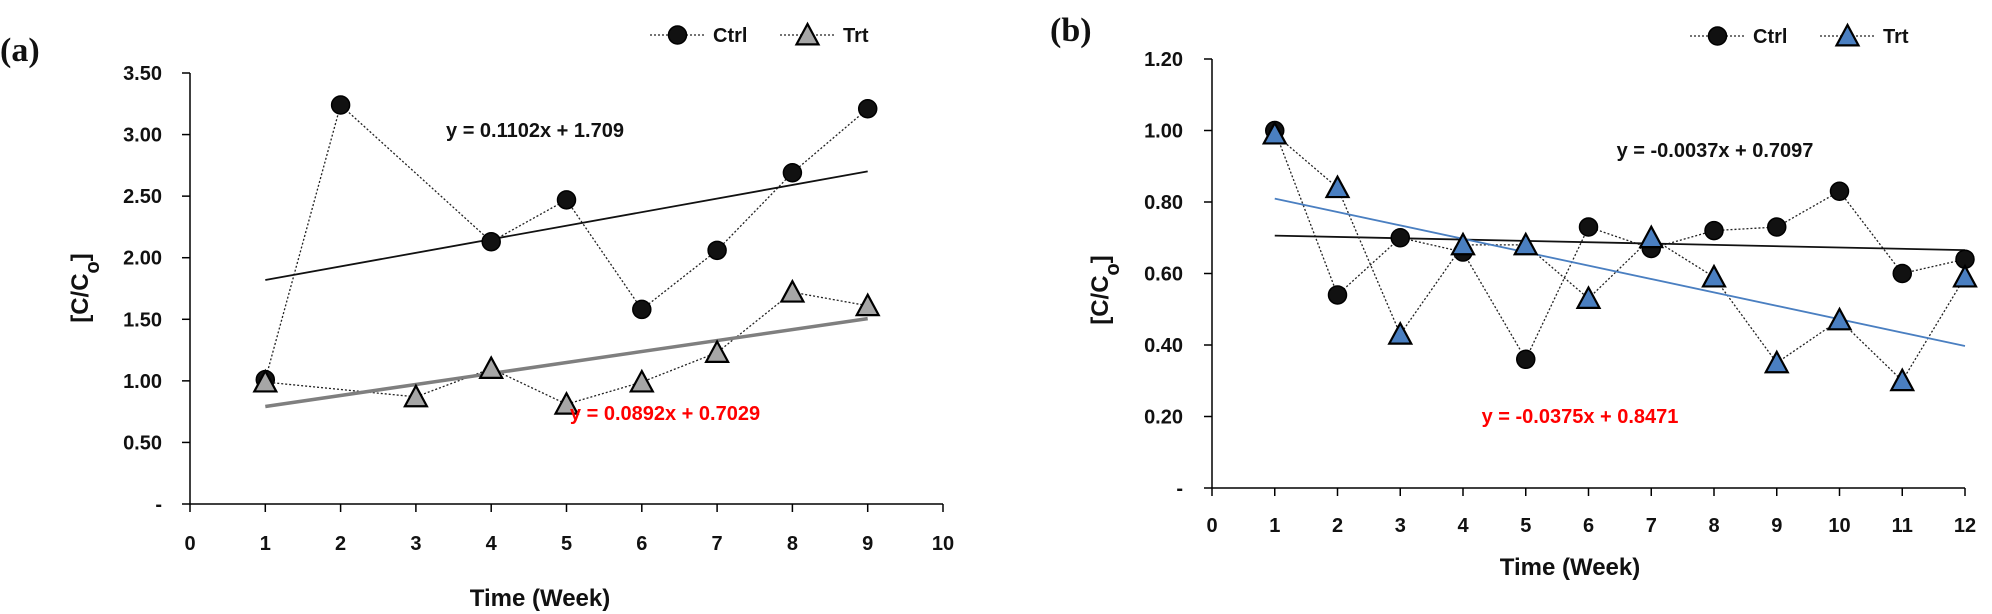 This screenshot has width=1992, height=614. What do you see at coordinates (142, 74) in the screenshot?
I see `y-tick-label: 3.50` at bounding box center [142, 74].